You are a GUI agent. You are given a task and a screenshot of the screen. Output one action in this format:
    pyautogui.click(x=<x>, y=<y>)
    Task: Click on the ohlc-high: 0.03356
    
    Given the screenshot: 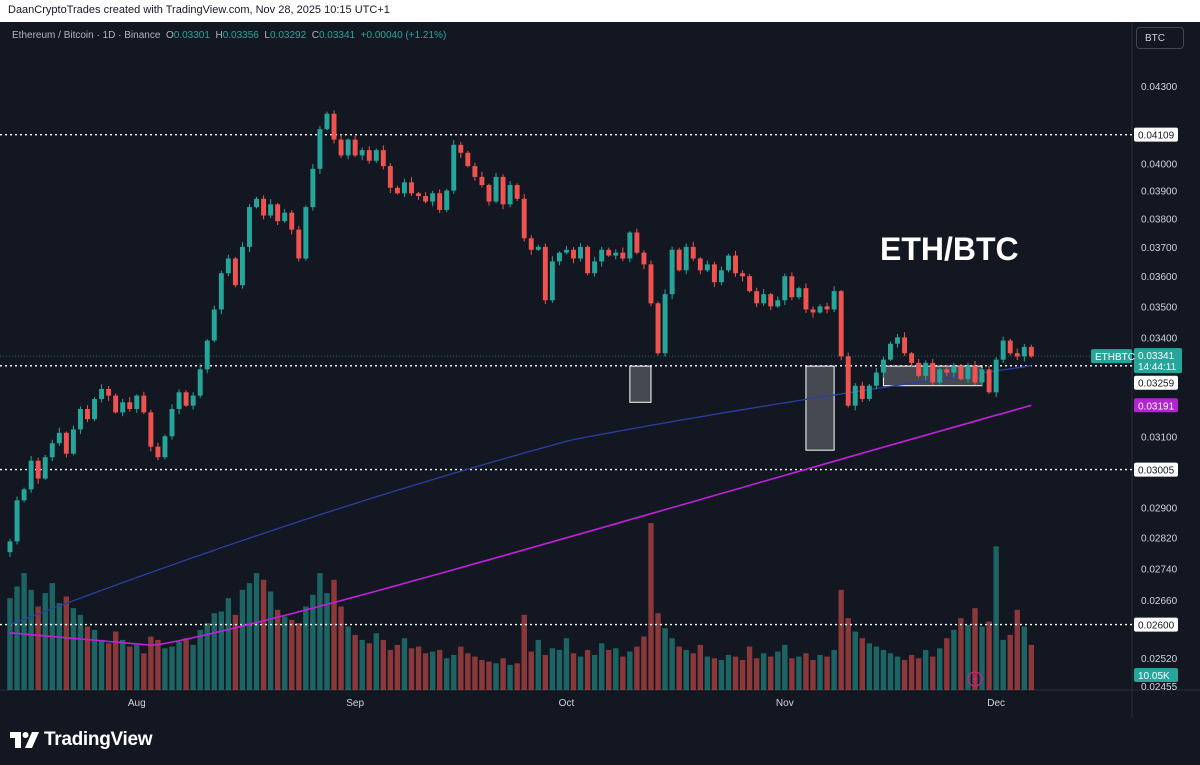 What is the action you would take?
    pyautogui.click(x=240, y=35)
    